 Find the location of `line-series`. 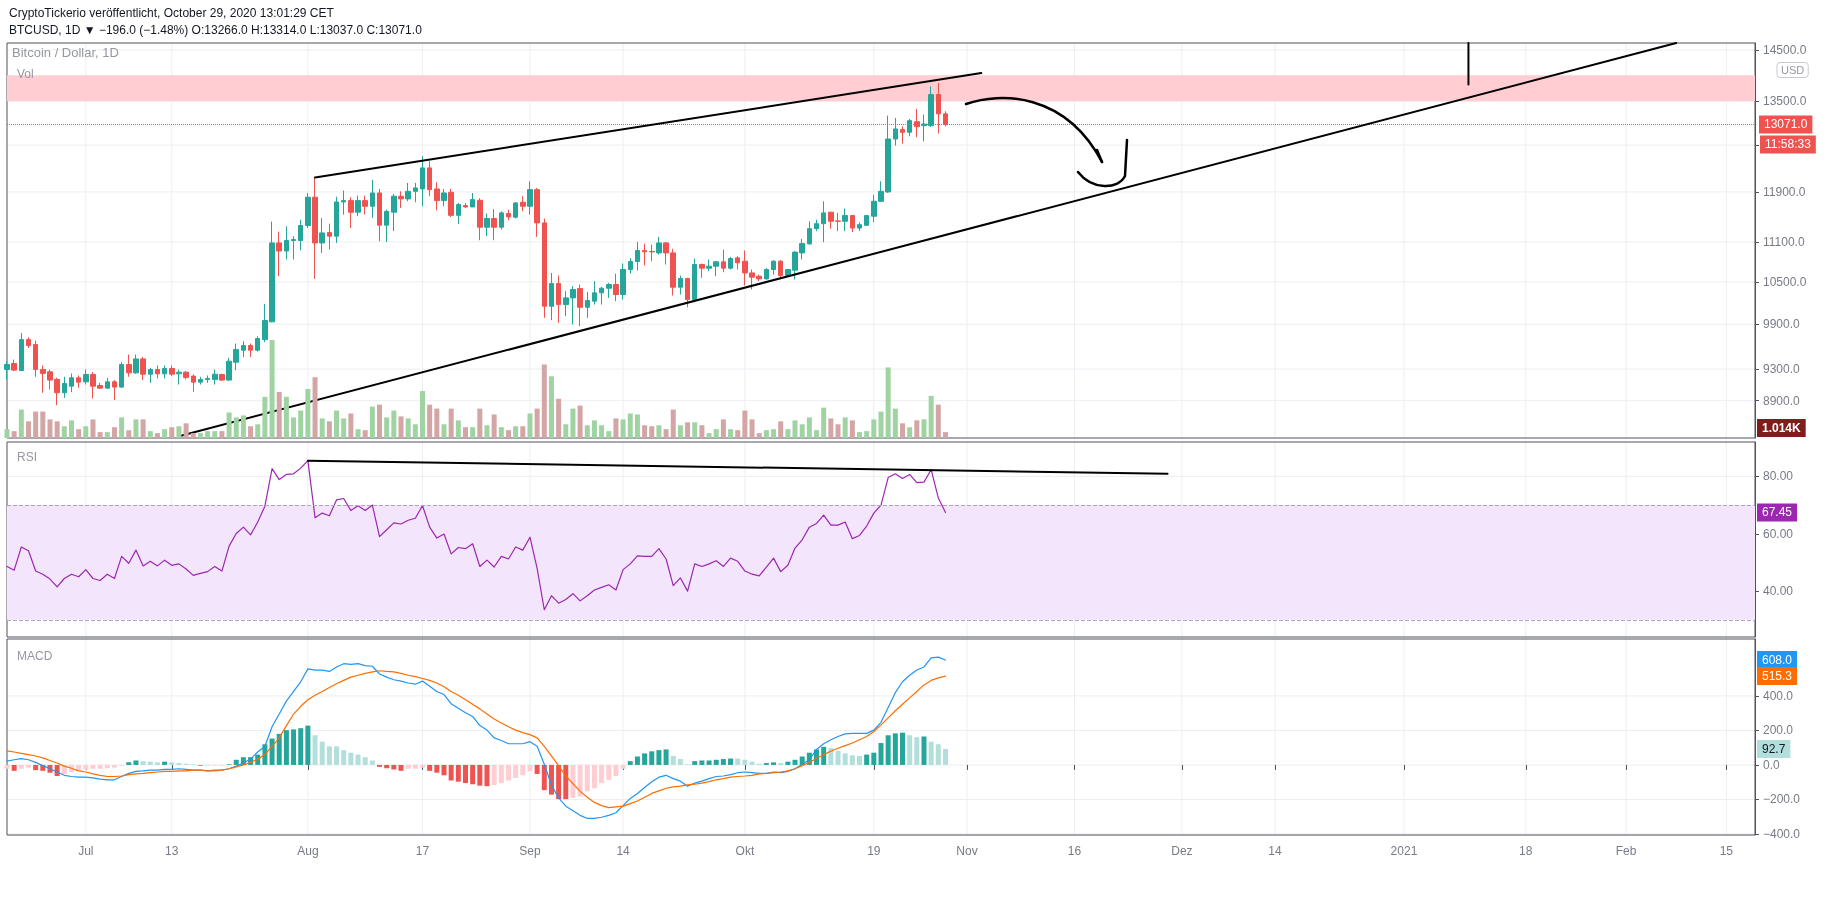

line-series is located at coordinates (476, 739).